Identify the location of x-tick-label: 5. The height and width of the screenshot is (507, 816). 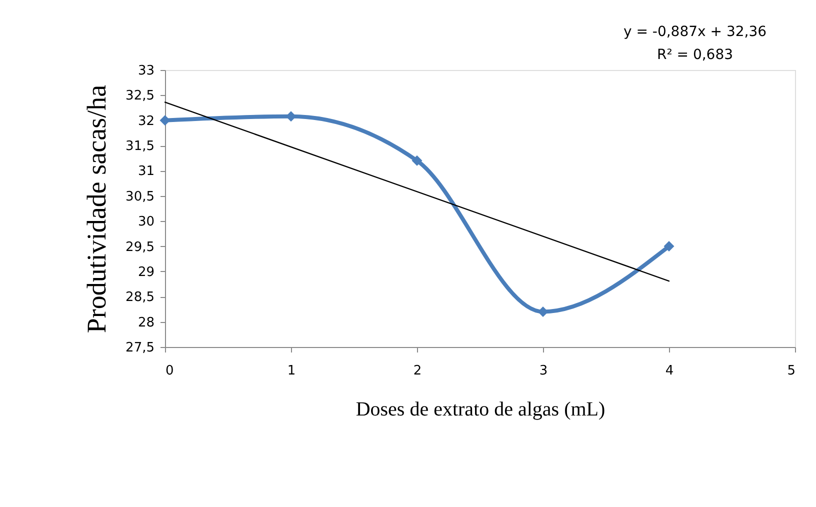
(791, 371).